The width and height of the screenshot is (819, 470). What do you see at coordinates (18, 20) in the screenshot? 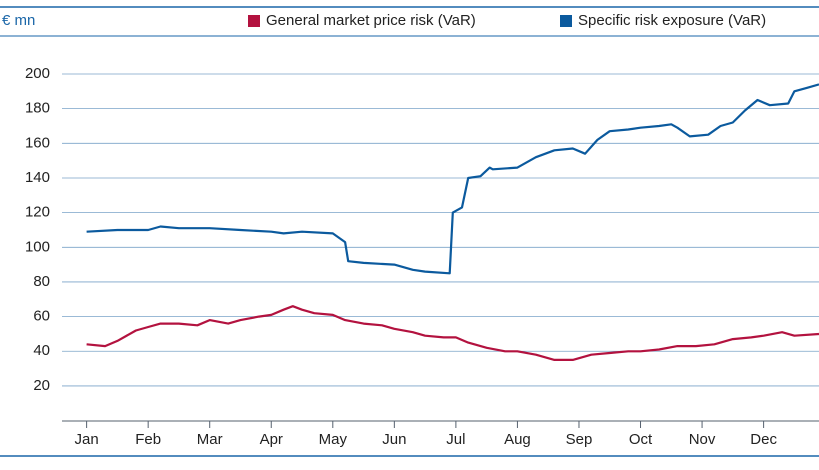
I see `unit-label: € mn` at bounding box center [18, 20].